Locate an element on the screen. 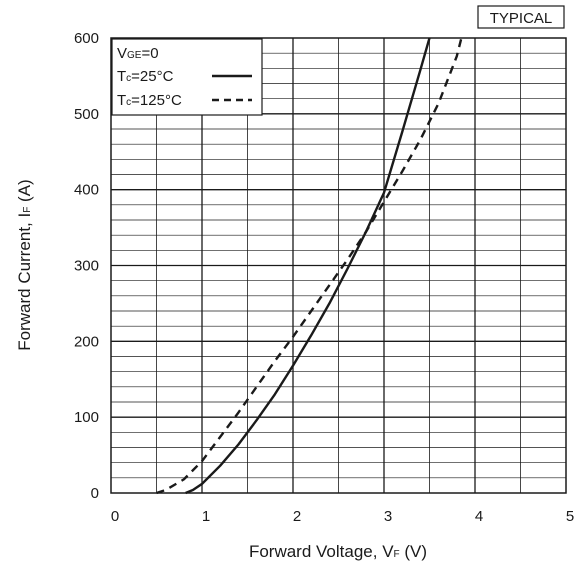 The image size is (586, 576). typical-badge-frame is located at coordinates (521, 17).